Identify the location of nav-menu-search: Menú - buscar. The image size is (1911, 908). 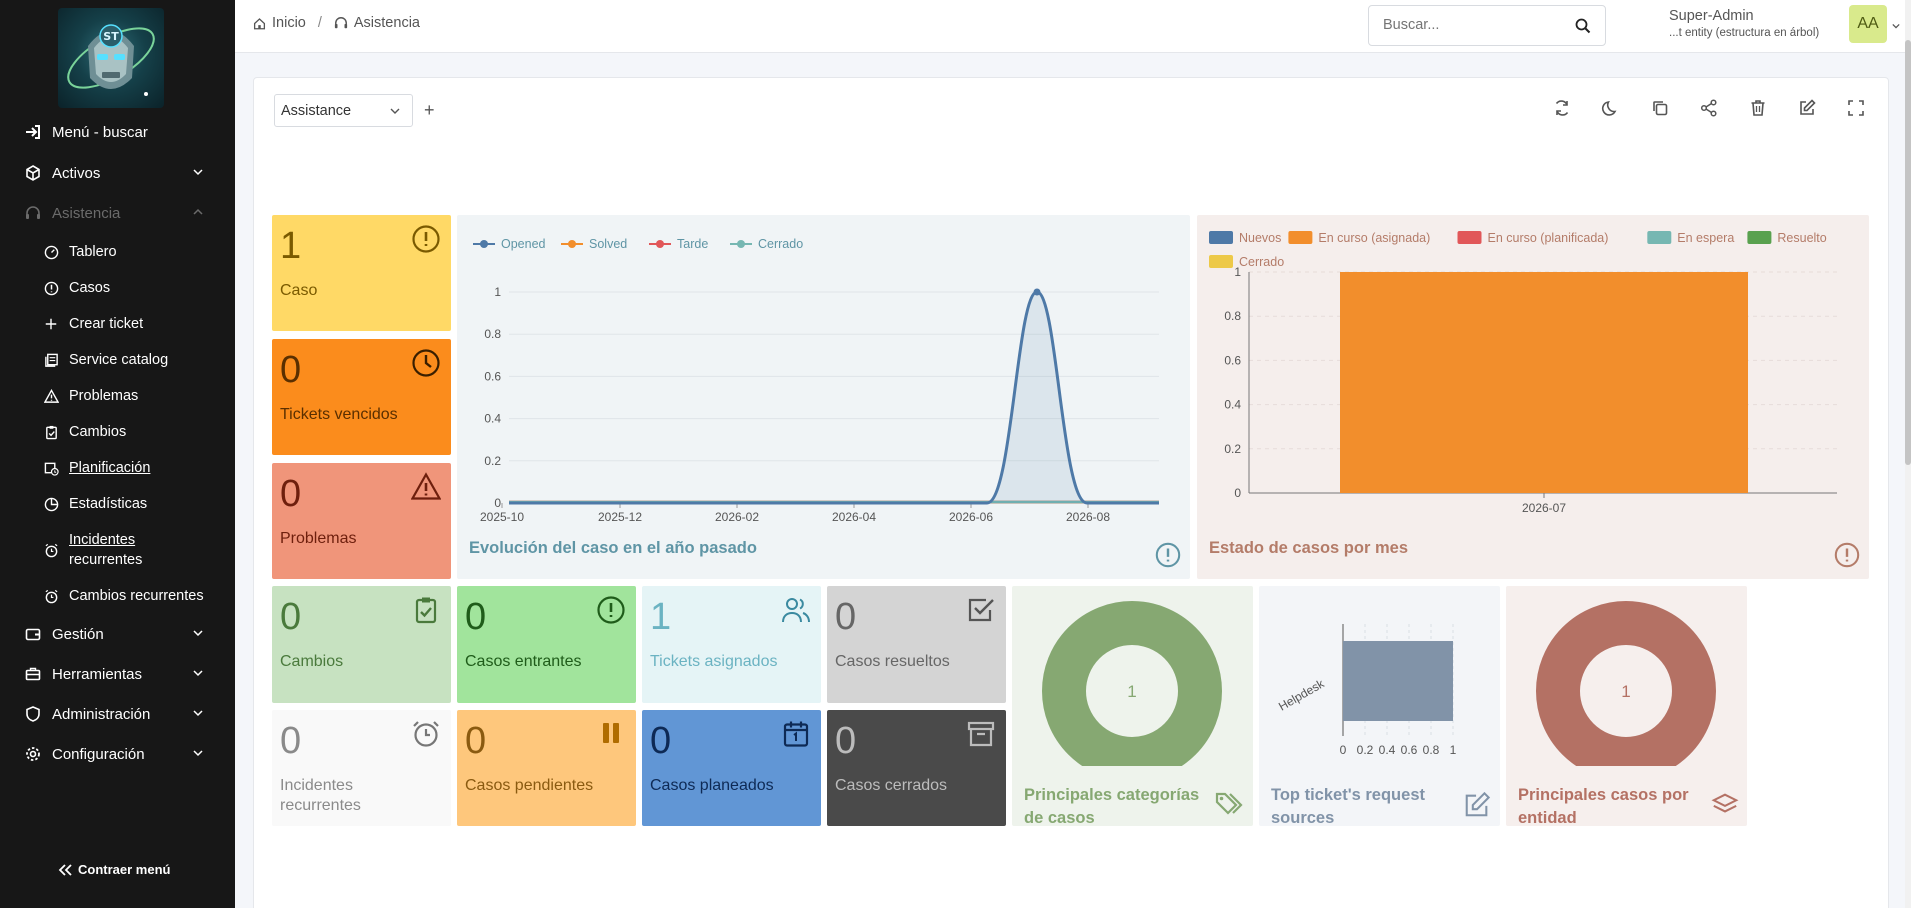
(117, 132).